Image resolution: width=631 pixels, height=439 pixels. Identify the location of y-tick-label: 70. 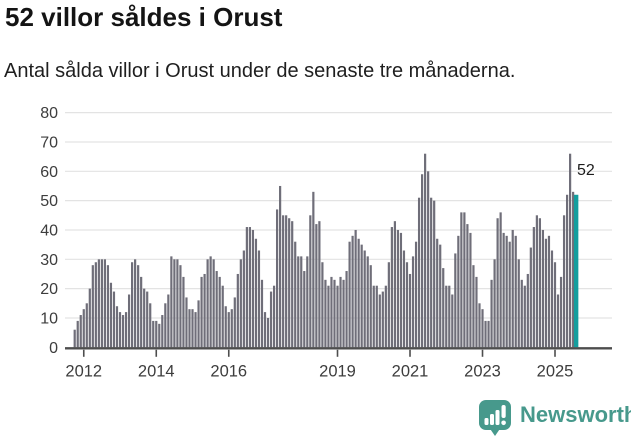
(49, 142).